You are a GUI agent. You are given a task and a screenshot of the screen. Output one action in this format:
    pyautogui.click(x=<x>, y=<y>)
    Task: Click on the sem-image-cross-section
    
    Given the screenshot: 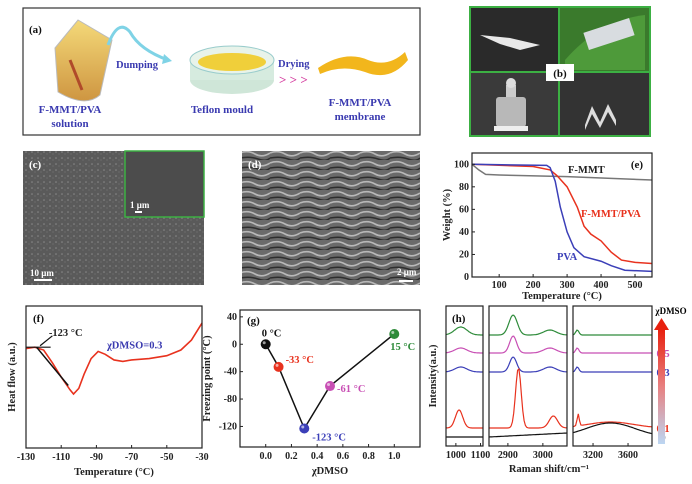 What is the action you would take?
    pyautogui.click(x=331, y=218)
    